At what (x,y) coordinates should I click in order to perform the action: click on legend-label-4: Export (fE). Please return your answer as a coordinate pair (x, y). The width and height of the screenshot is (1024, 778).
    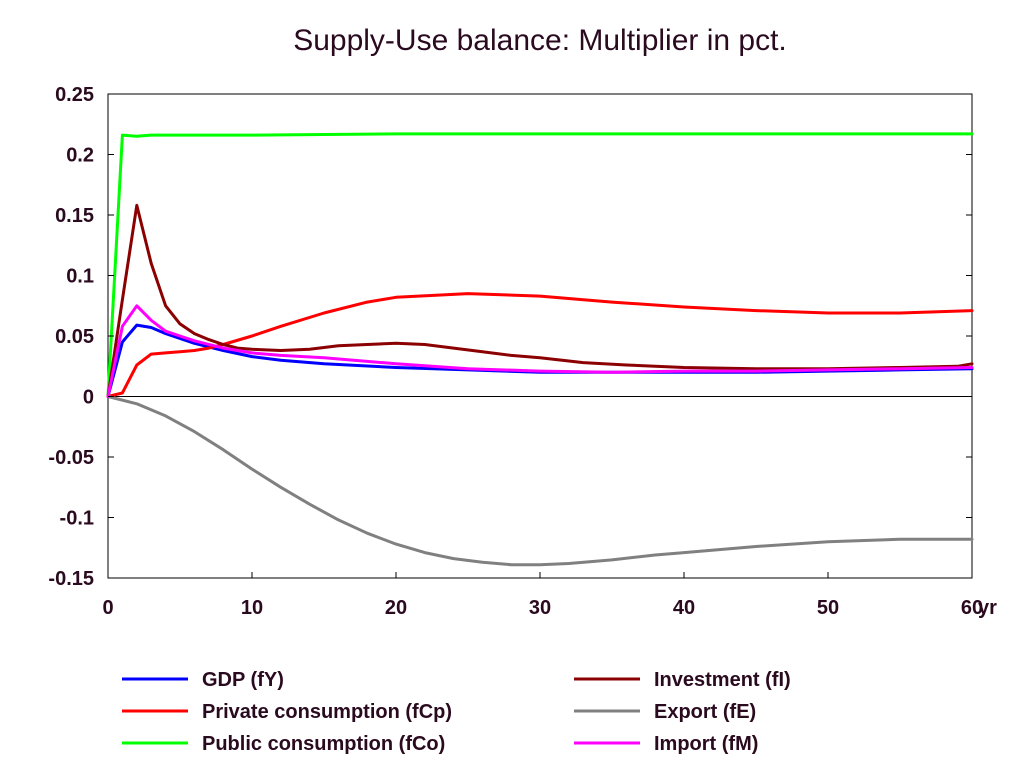
    Looking at the image, I should click on (705, 712).